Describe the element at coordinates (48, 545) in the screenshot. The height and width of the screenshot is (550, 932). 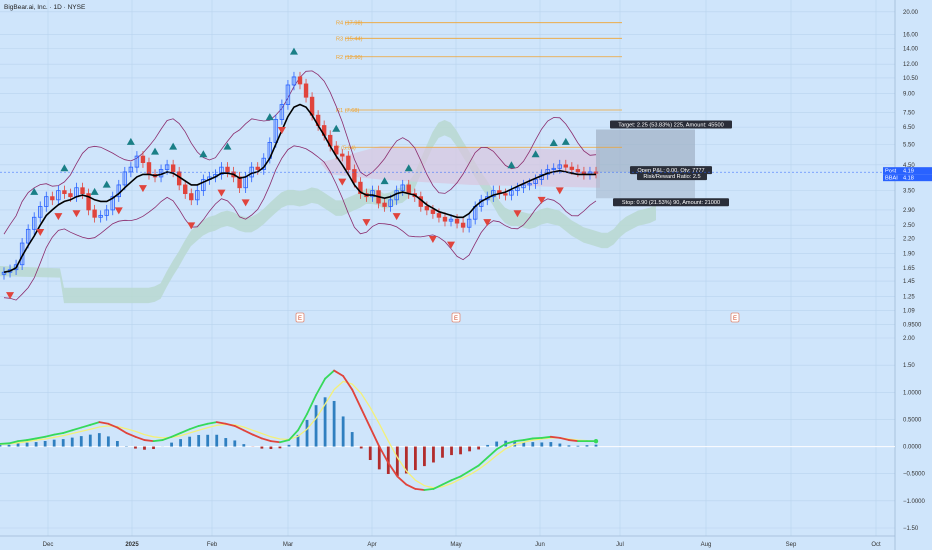
I see `time-tick-label: Dec` at that location.